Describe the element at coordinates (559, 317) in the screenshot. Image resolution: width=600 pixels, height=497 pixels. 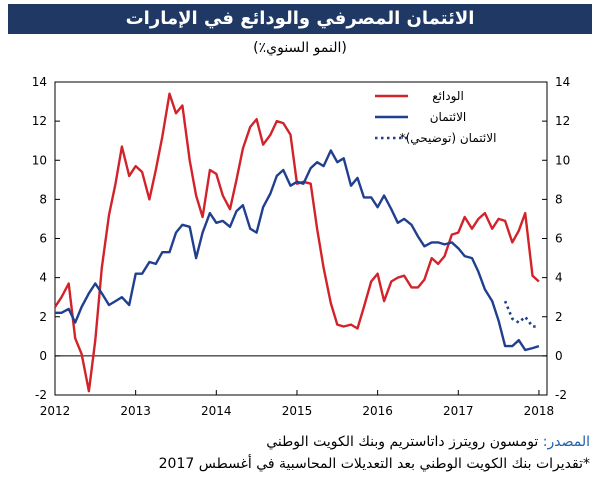
I see `y-tick-label-right: 2` at that location.